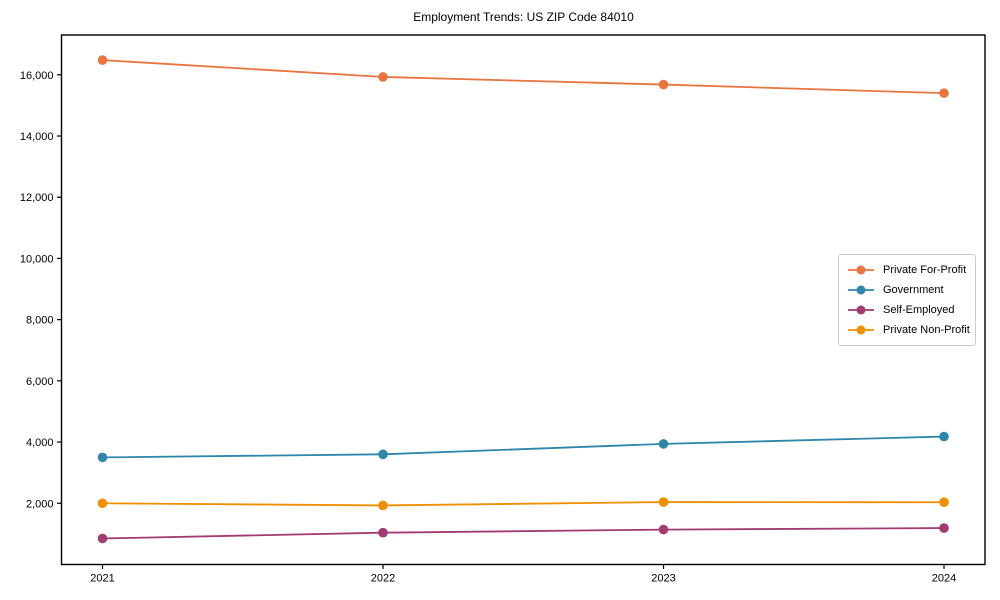  What do you see at coordinates (102, 579) in the screenshot?
I see `x-tick-label: 2021` at bounding box center [102, 579].